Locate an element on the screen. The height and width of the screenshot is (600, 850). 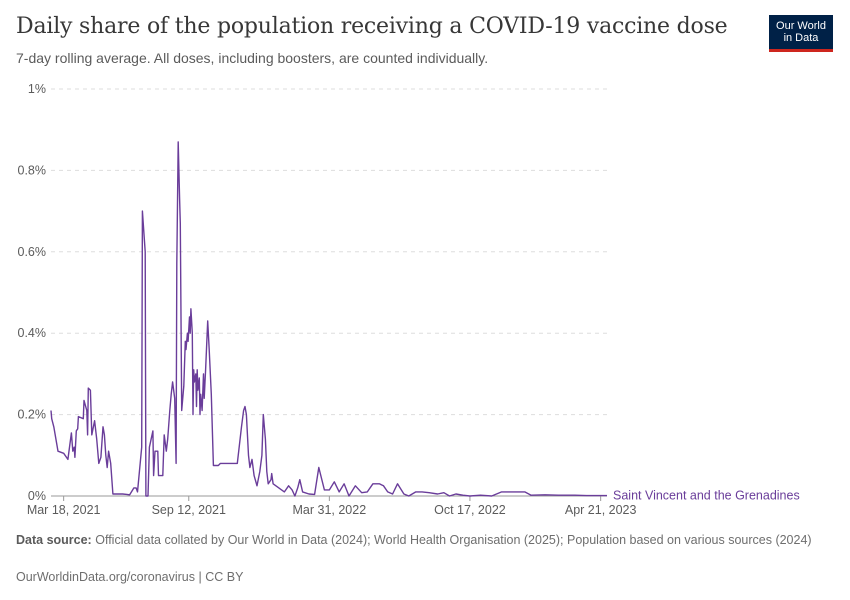
logo-line-1: Our World is located at coordinates (801, 26).